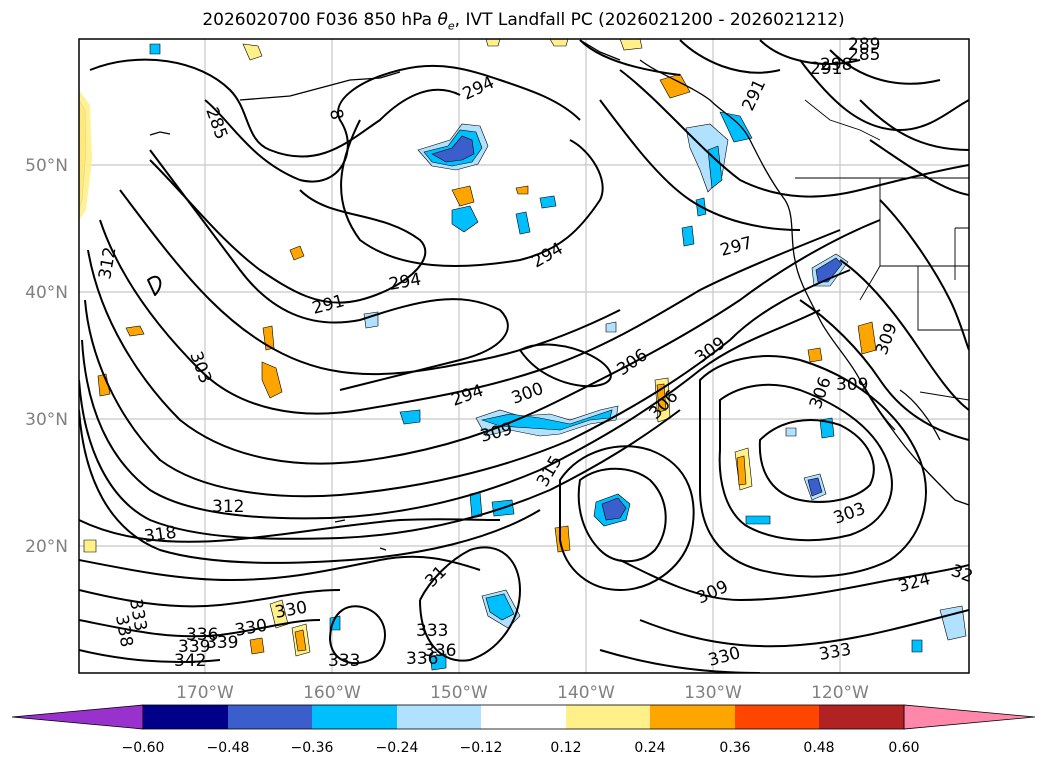 This screenshot has height=767, width=1047. I want to click on contour-label: 342, so click(190, 661).